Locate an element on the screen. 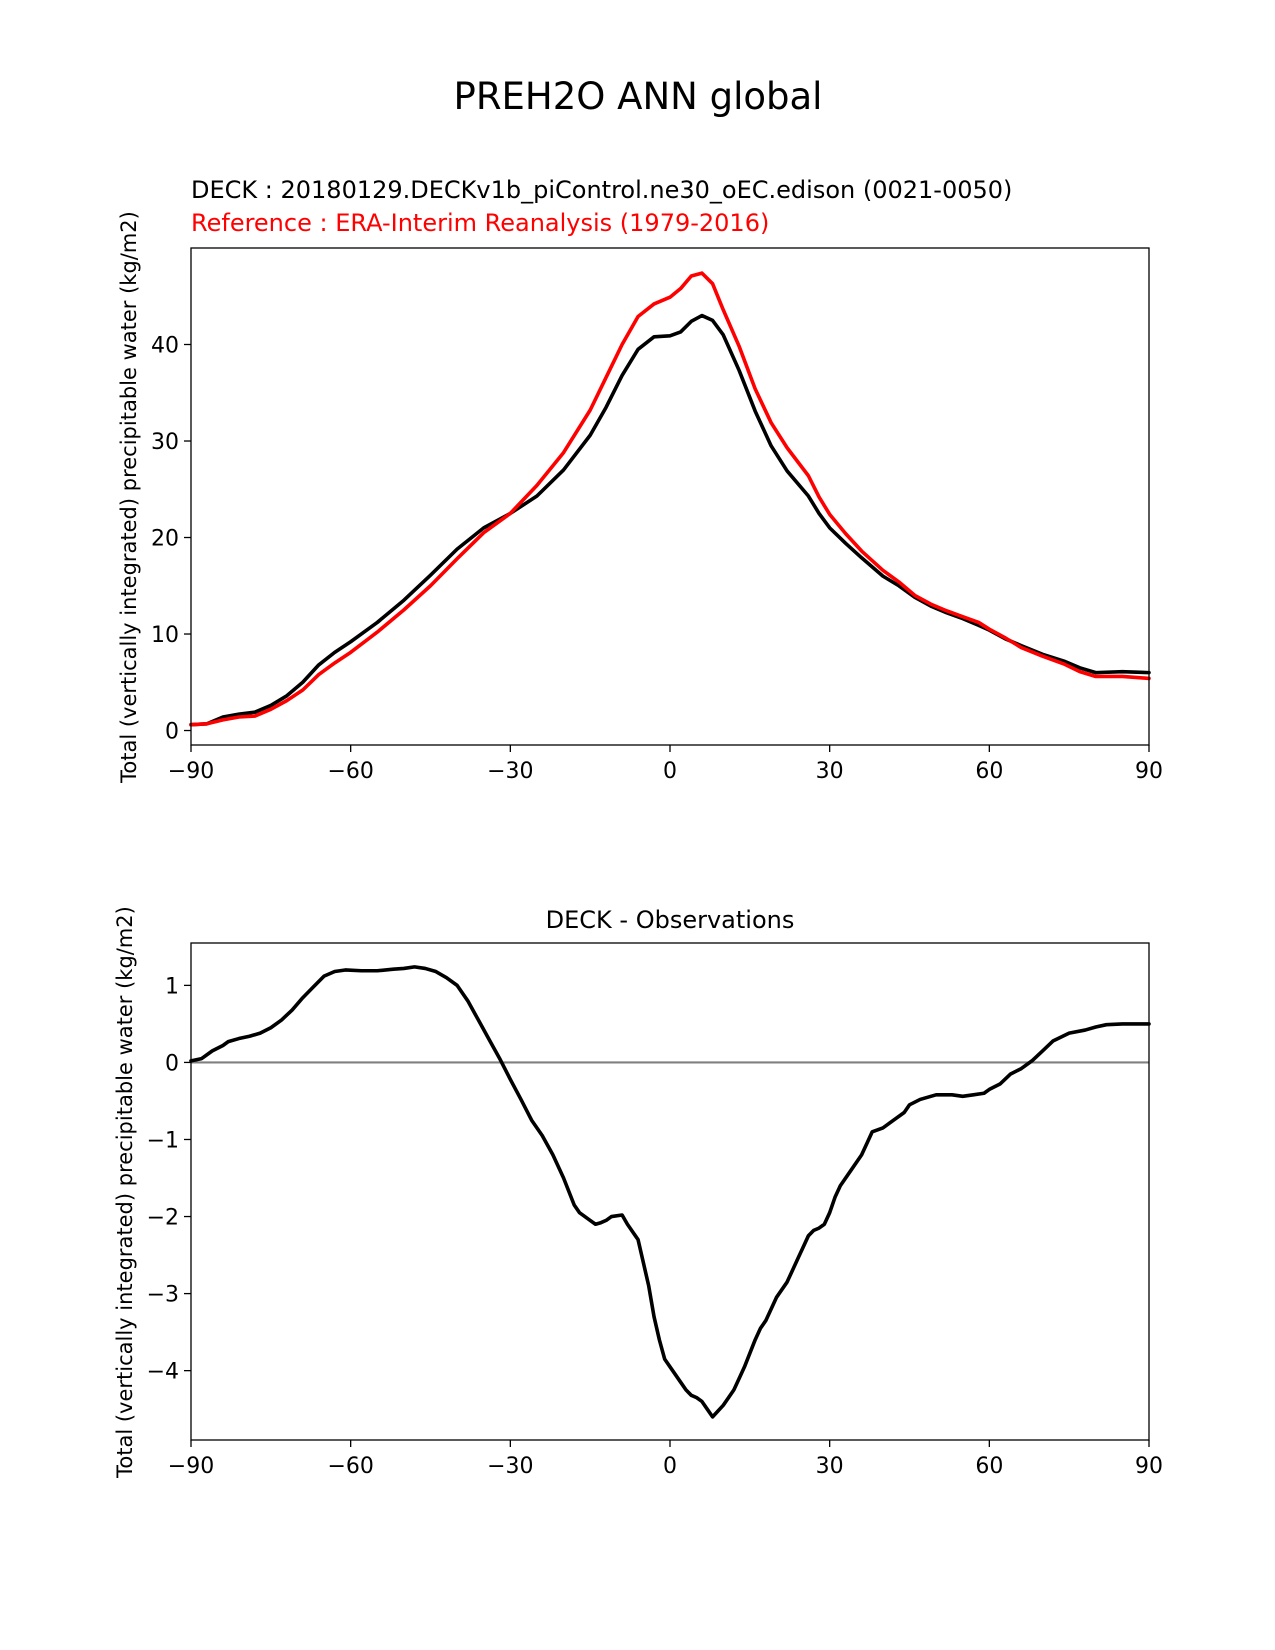 The height and width of the screenshot is (1650, 1275). bottom-xtick-label: −60 is located at coordinates (350, 1466).